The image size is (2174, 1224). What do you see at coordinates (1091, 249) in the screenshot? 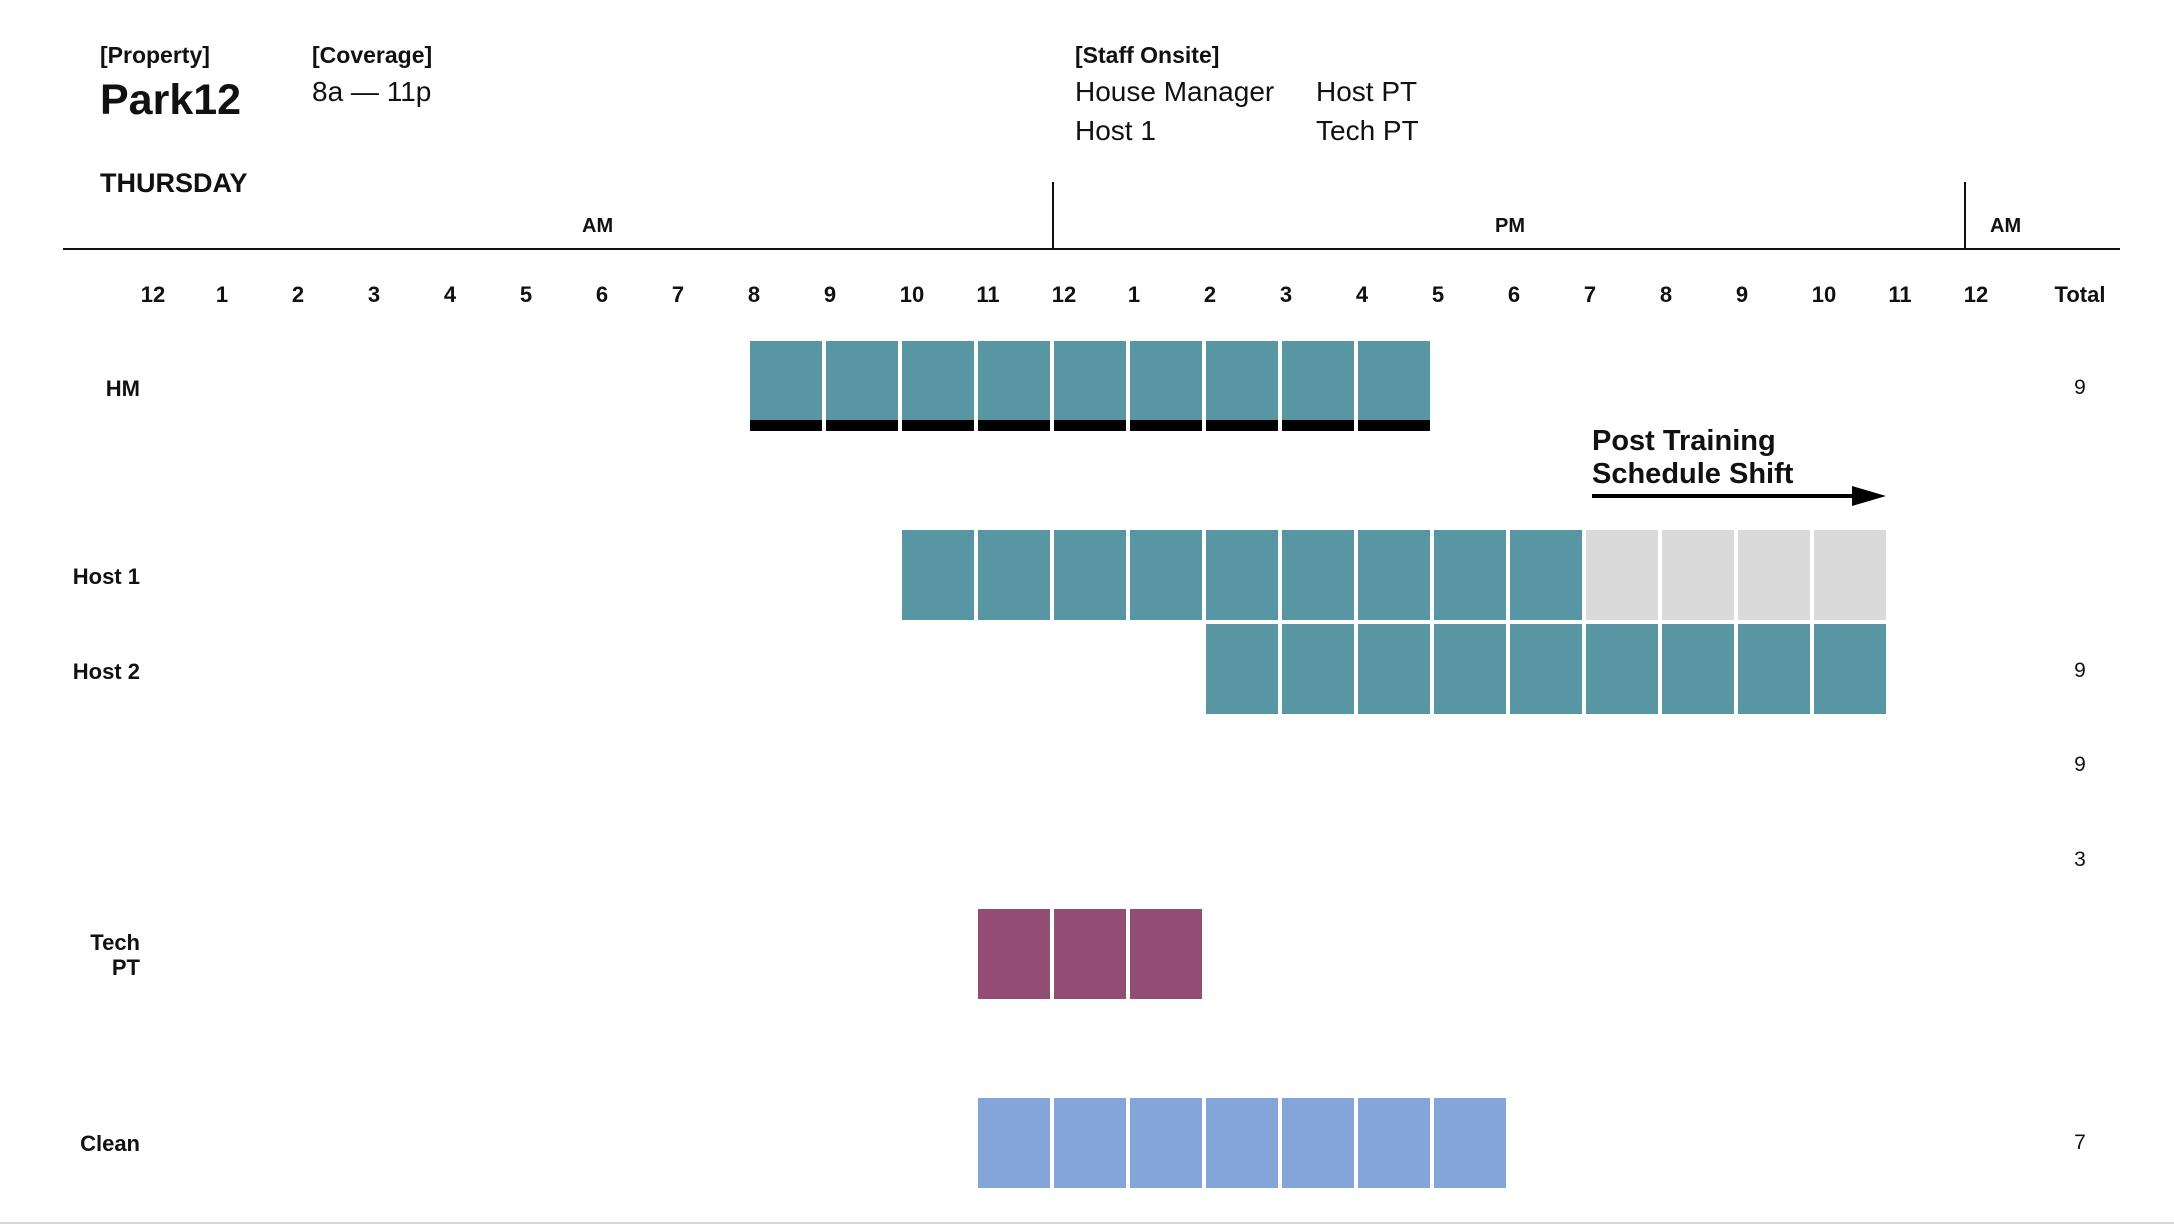
I see `timeline-axis` at bounding box center [1091, 249].